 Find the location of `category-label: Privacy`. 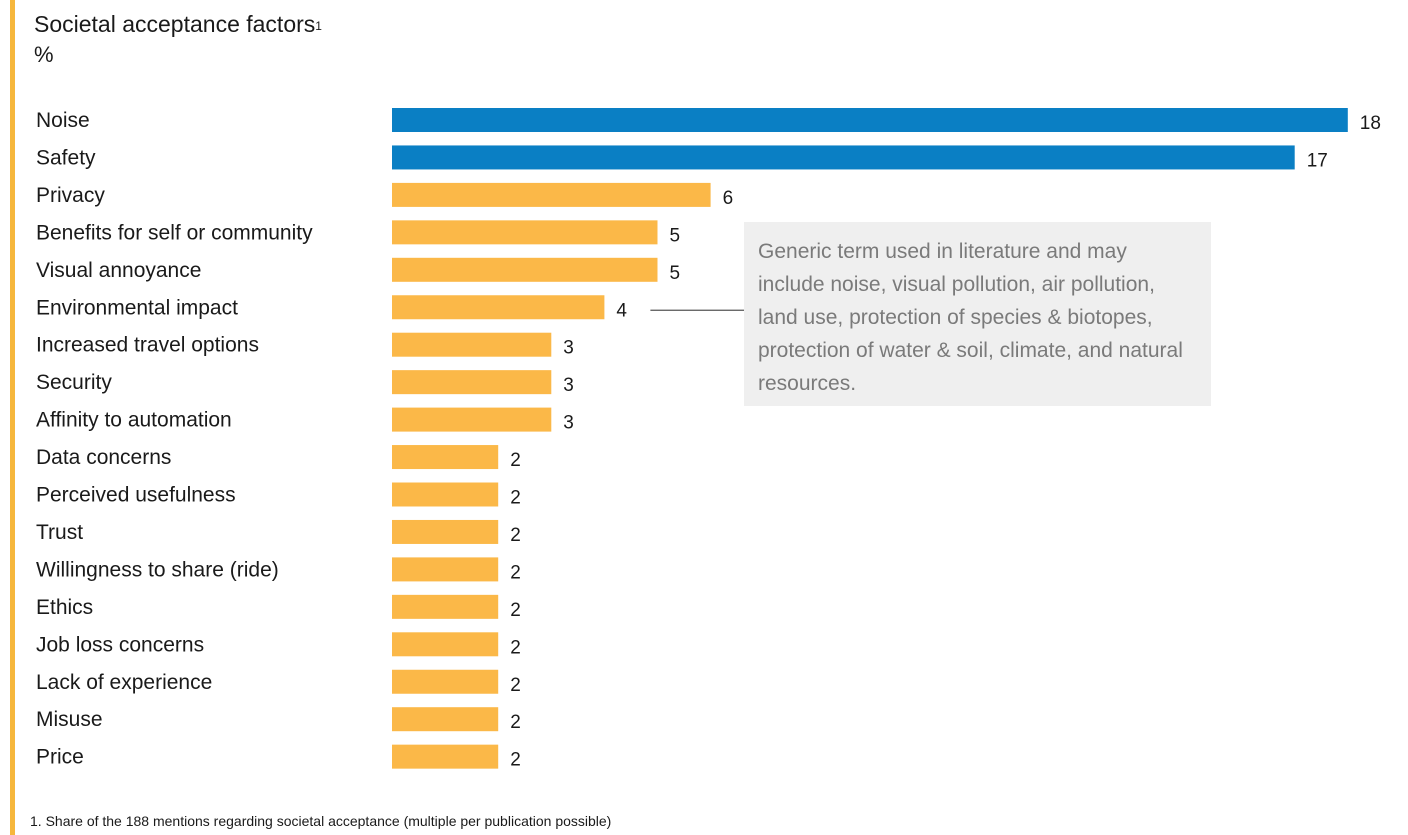

category-label: Privacy is located at coordinates (70, 195).